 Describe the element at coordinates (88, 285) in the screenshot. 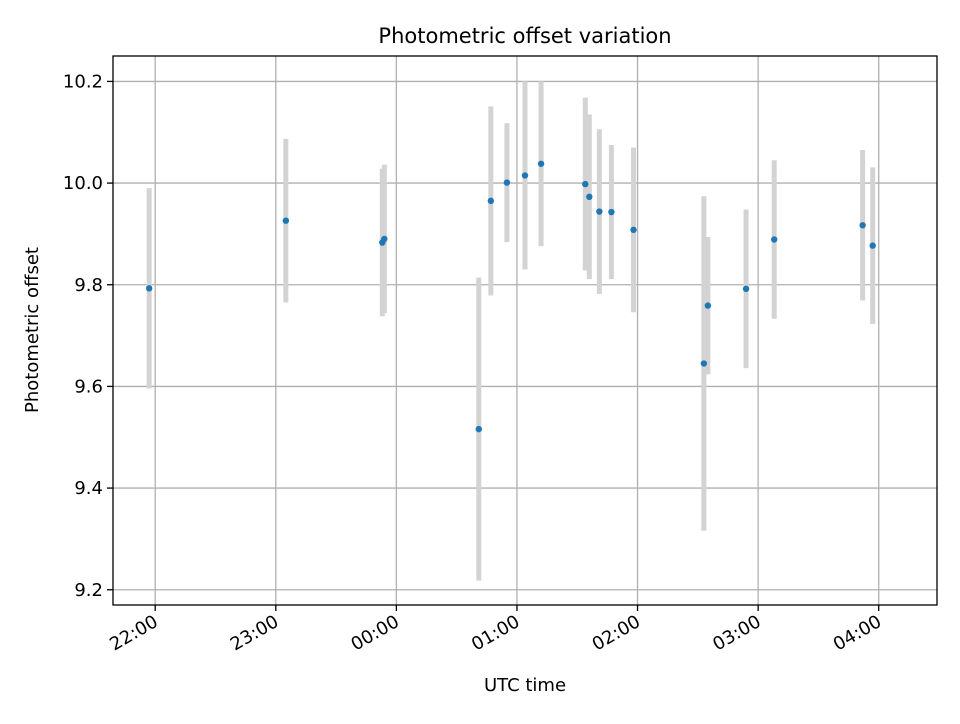

I see `y-tick-label: 9.8` at that location.